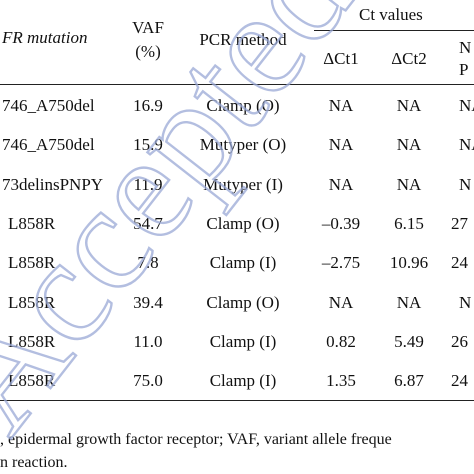 The height and width of the screenshot is (474, 474). What do you see at coordinates (148, 105) in the screenshot?
I see `cell-vaf: 16.9` at bounding box center [148, 105].